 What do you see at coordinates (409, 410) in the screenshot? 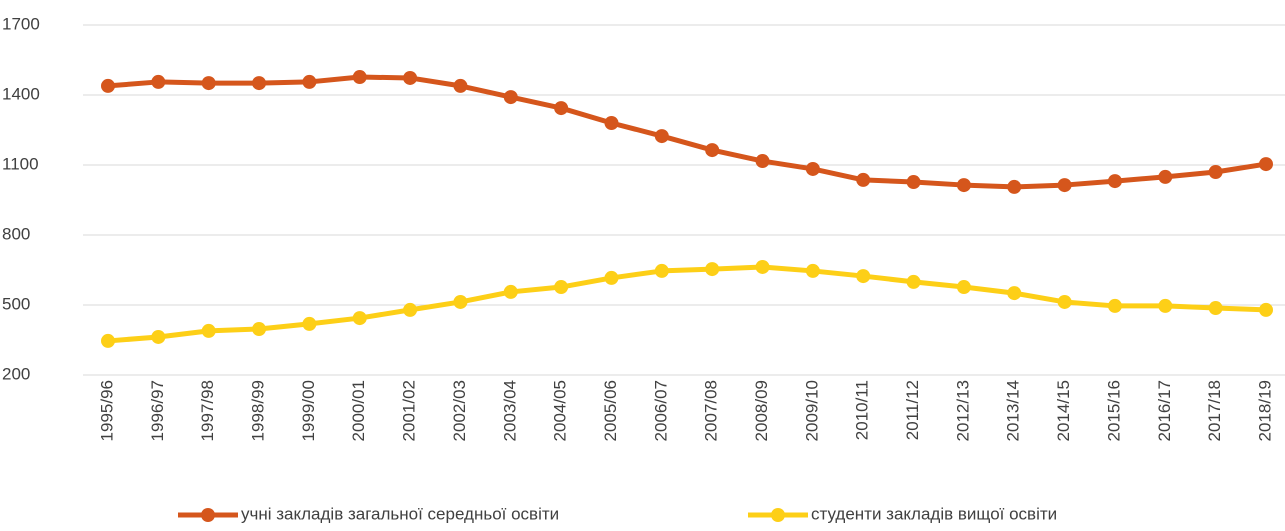
I see `x-tick-label: 2001/02` at bounding box center [409, 410].